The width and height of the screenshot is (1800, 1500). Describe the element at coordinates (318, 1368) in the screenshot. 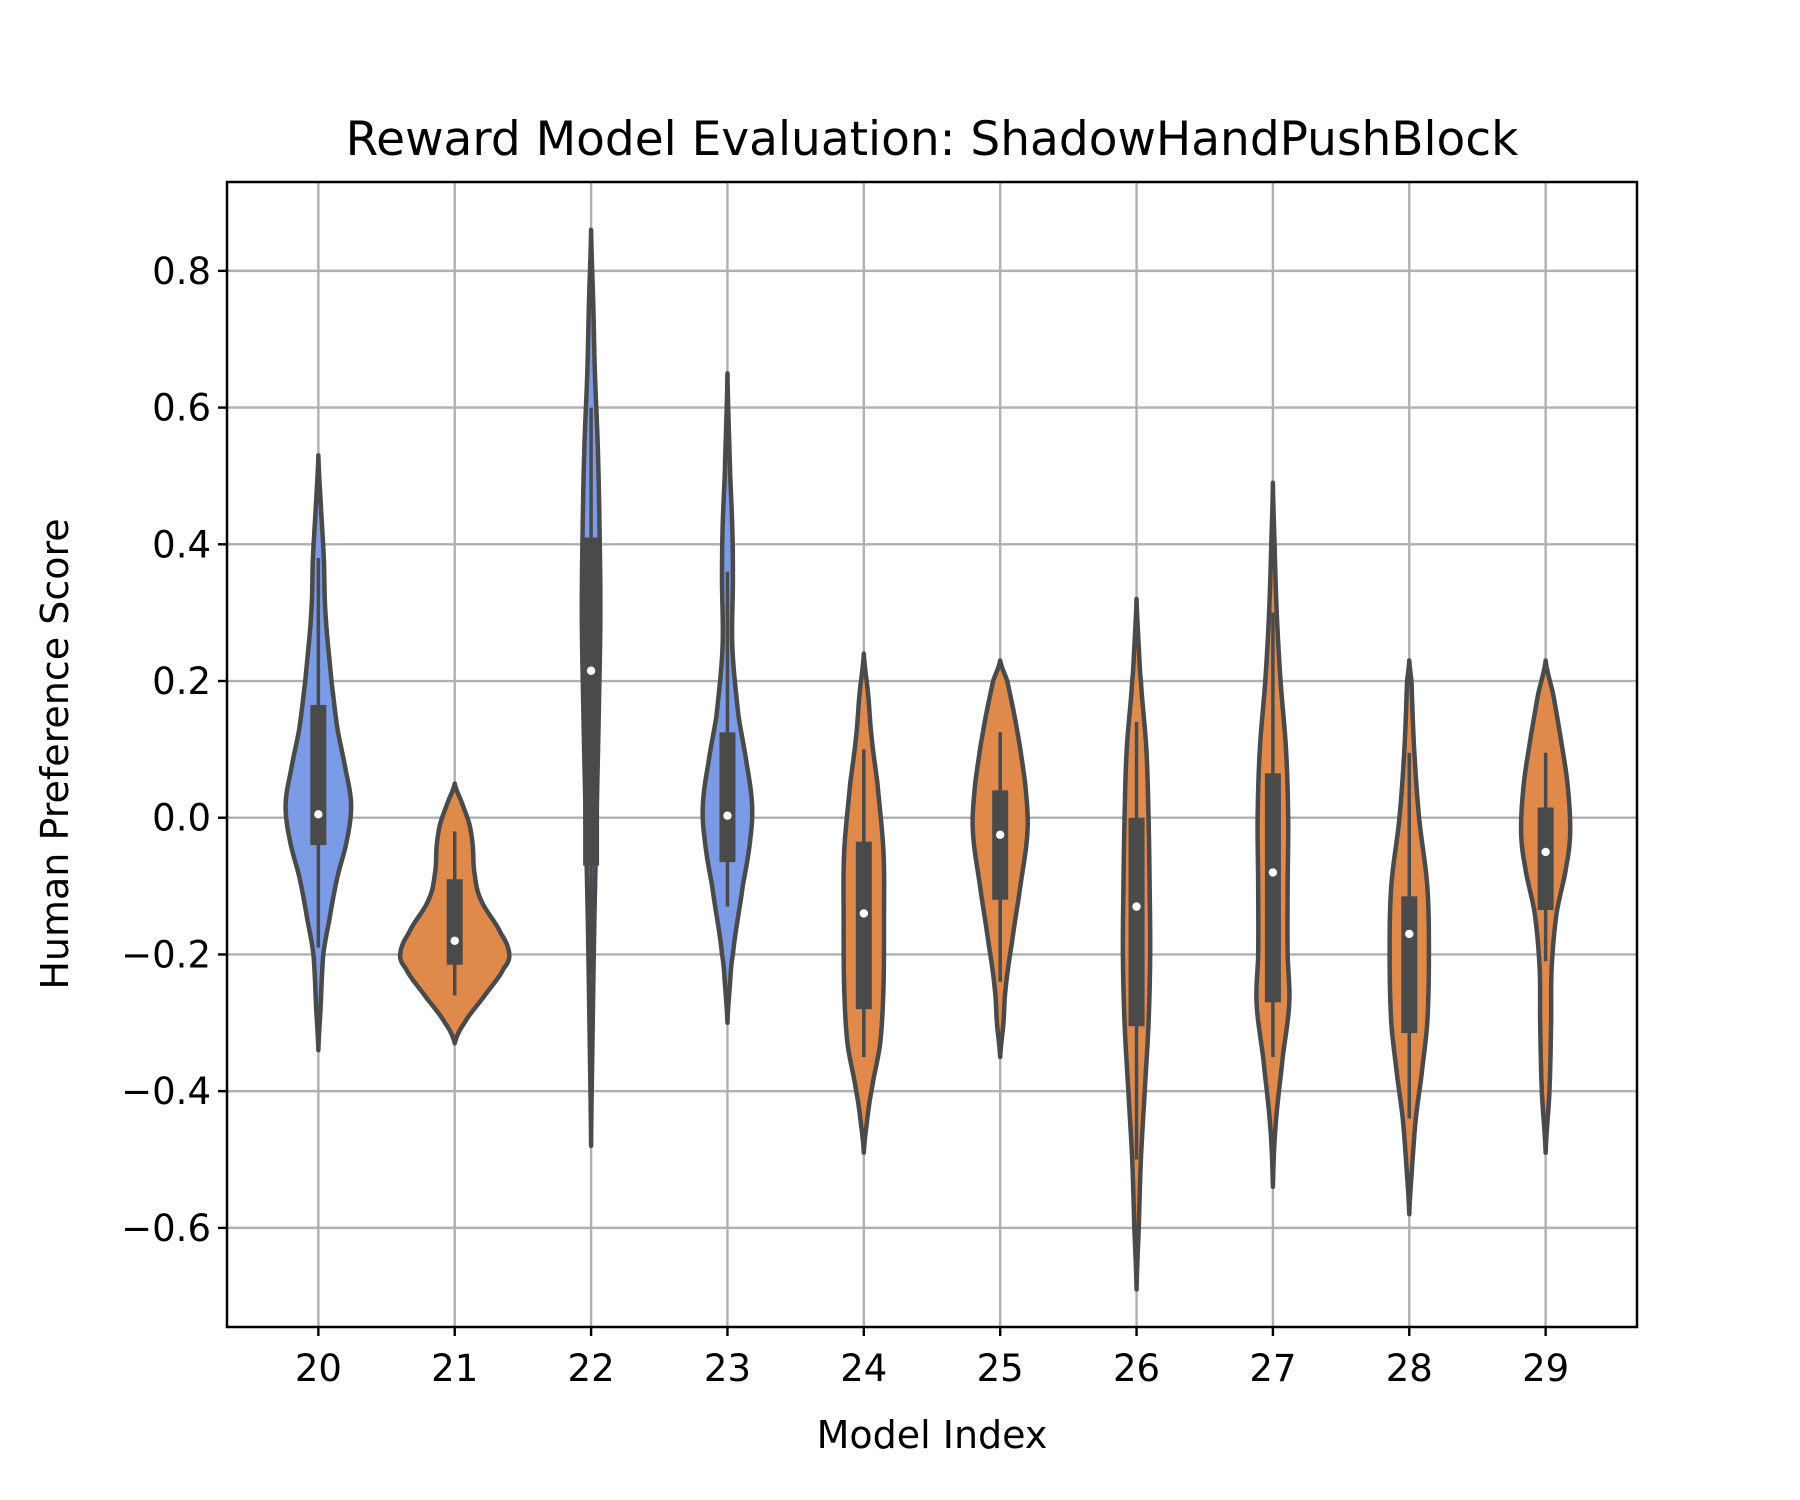

I see `x-tick-label: 20` at that location.